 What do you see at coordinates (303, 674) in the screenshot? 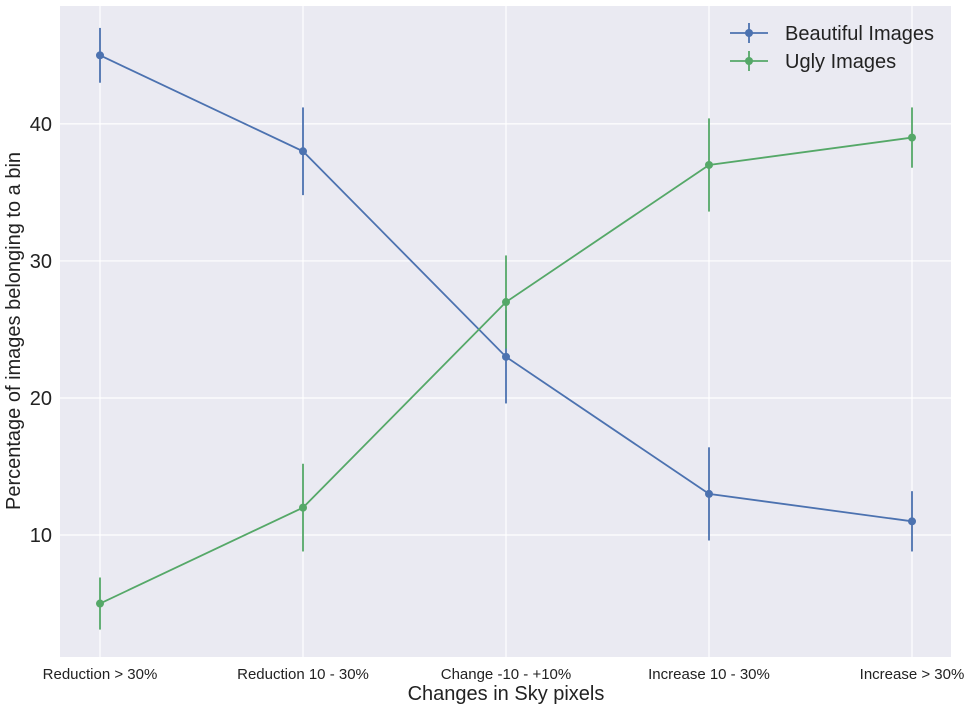
I see `x-tick-label: Reduction 10 - 30%` at bounding box center [303, 674].